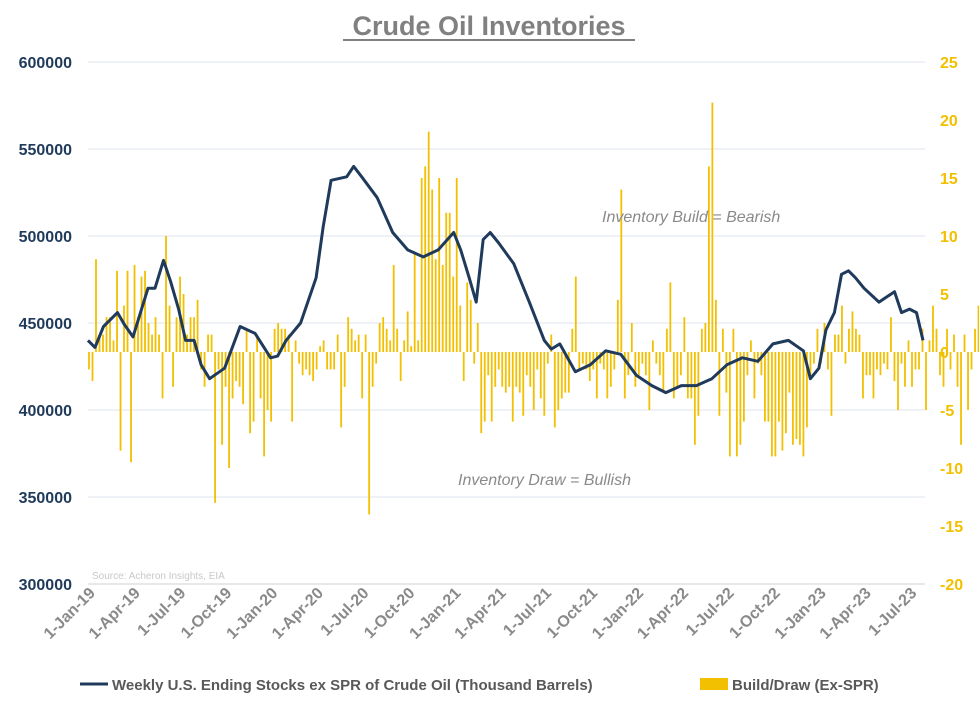 Image resolution: width=979 pixels, height=710 pixels. I want to click on left-tick-label: 550000, so click(45, 150).